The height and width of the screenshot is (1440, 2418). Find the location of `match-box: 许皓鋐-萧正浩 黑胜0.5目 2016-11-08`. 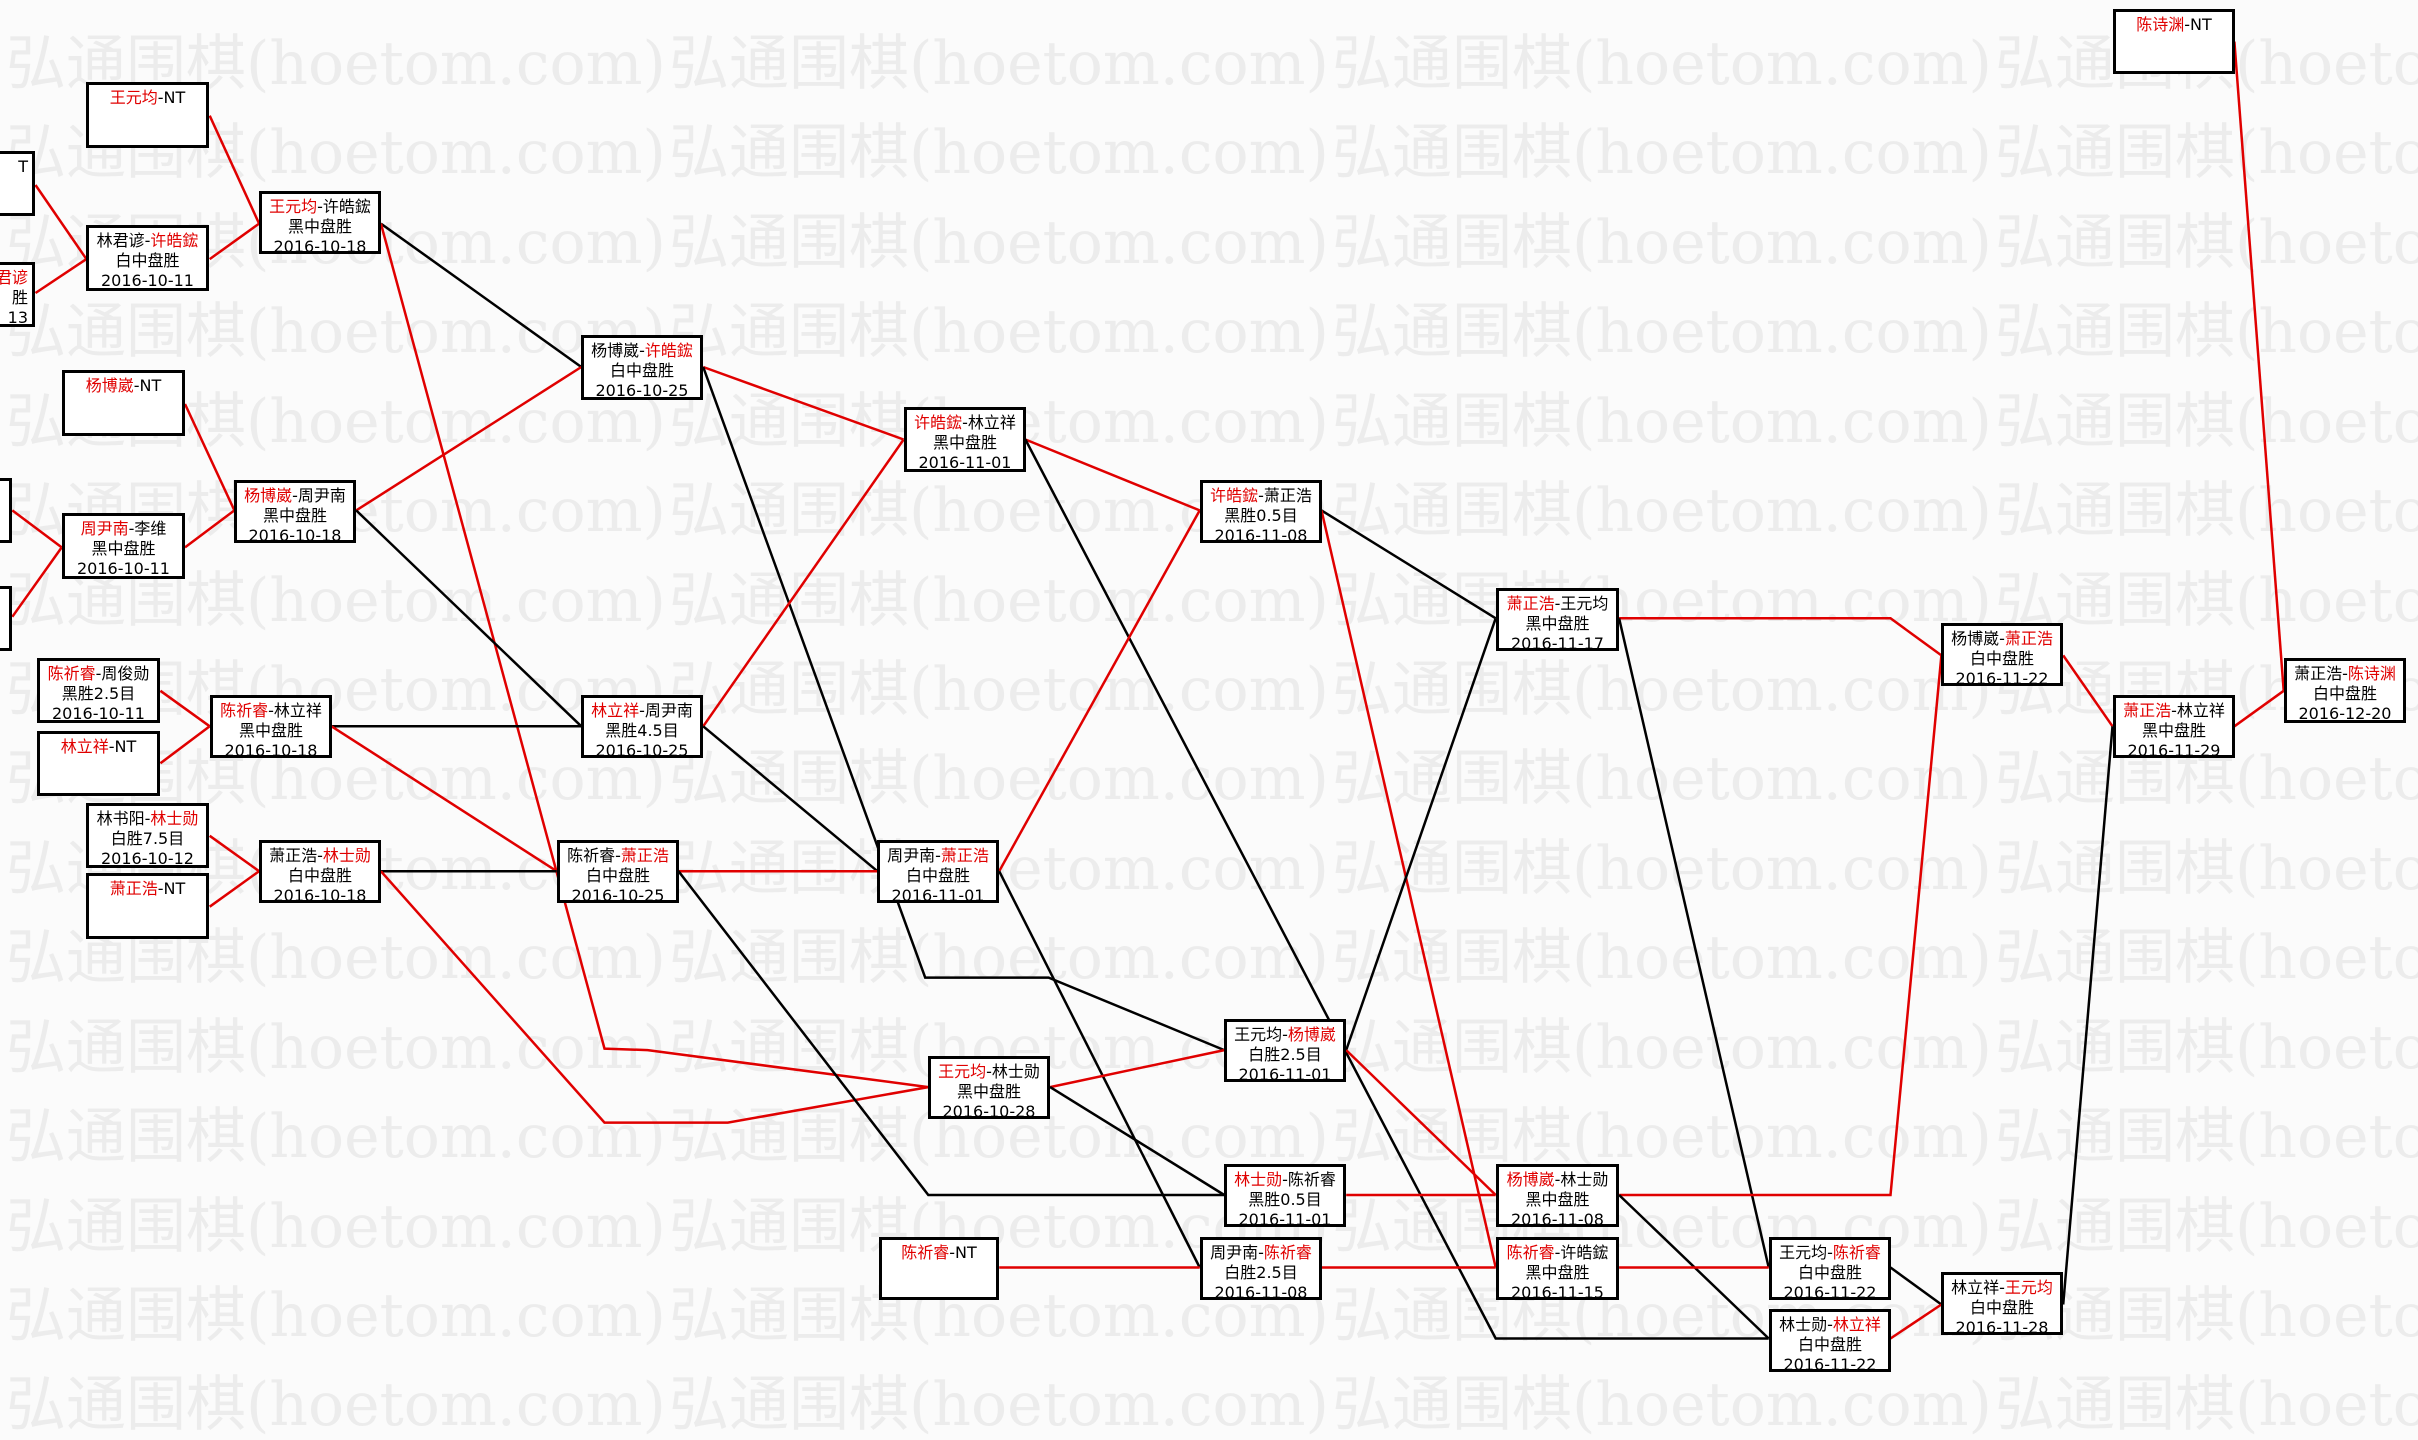

match-box: 许皓鋐-萧正浩 黑胜0.5目 2016-11-08 is located at coordinates (1261, 511).